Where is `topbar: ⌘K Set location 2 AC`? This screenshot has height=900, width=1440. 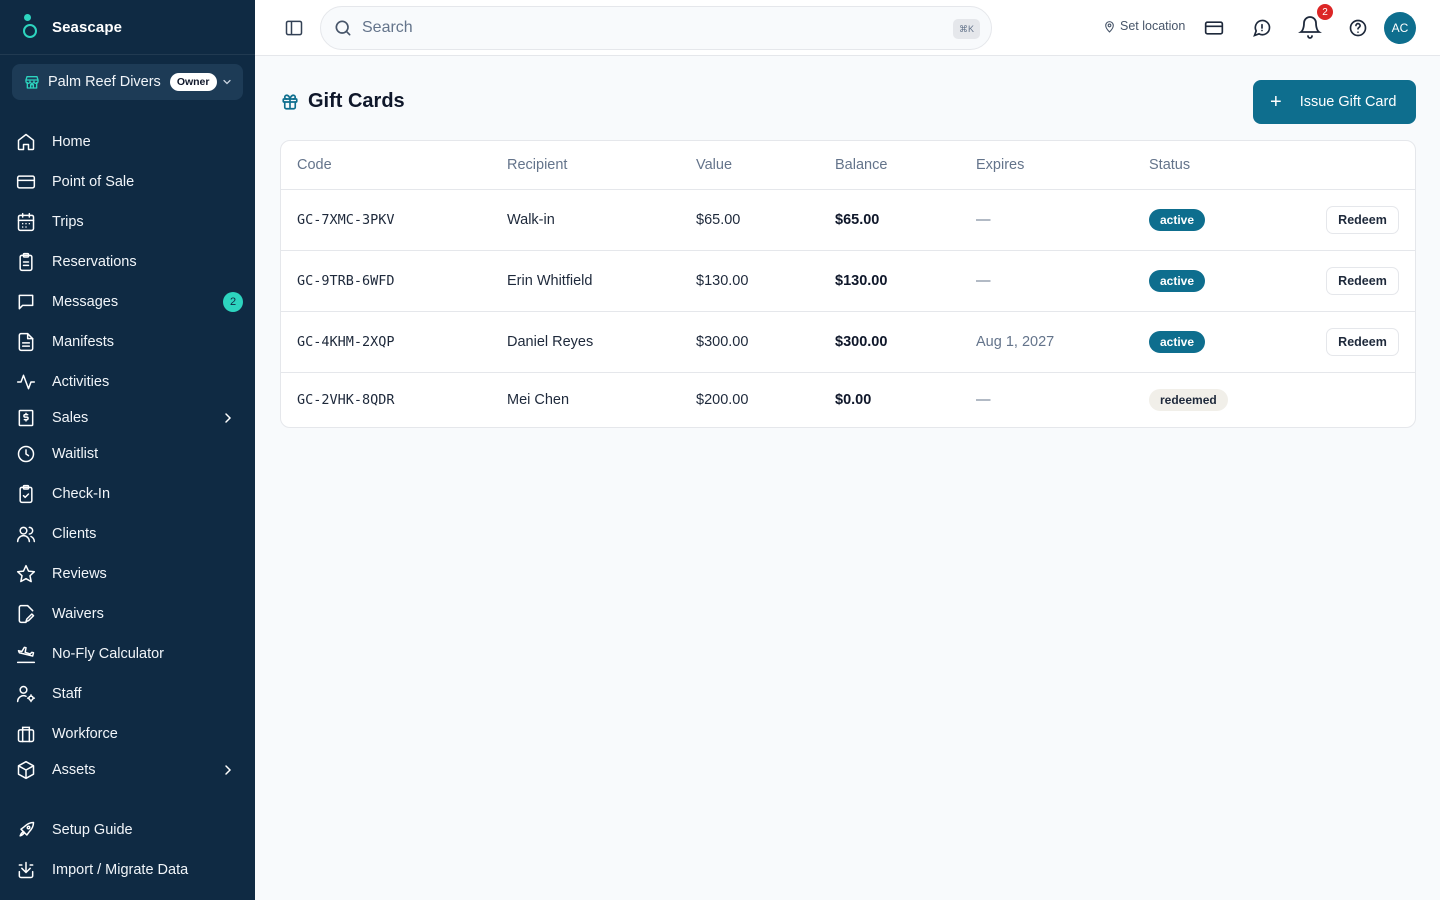 topbar: ⌘K Set location 2 AC is located at coordinates (847, 28).